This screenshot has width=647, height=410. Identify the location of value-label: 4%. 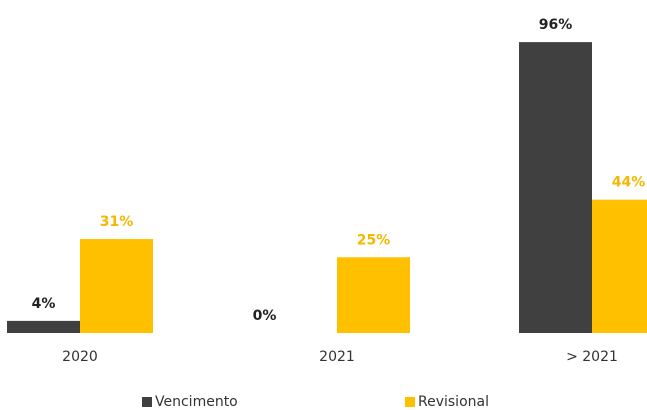
(44, 304).